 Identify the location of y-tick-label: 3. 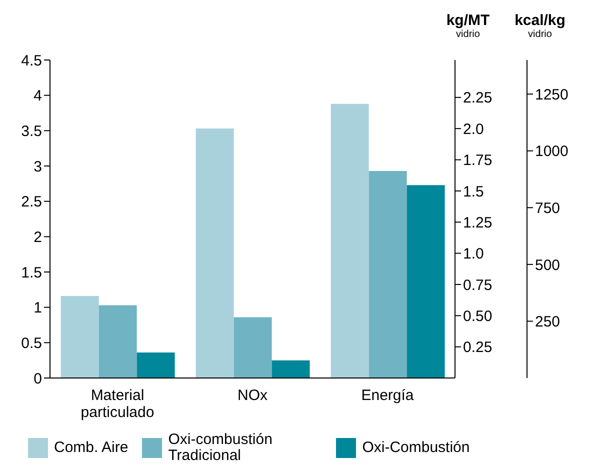
(38, 167).